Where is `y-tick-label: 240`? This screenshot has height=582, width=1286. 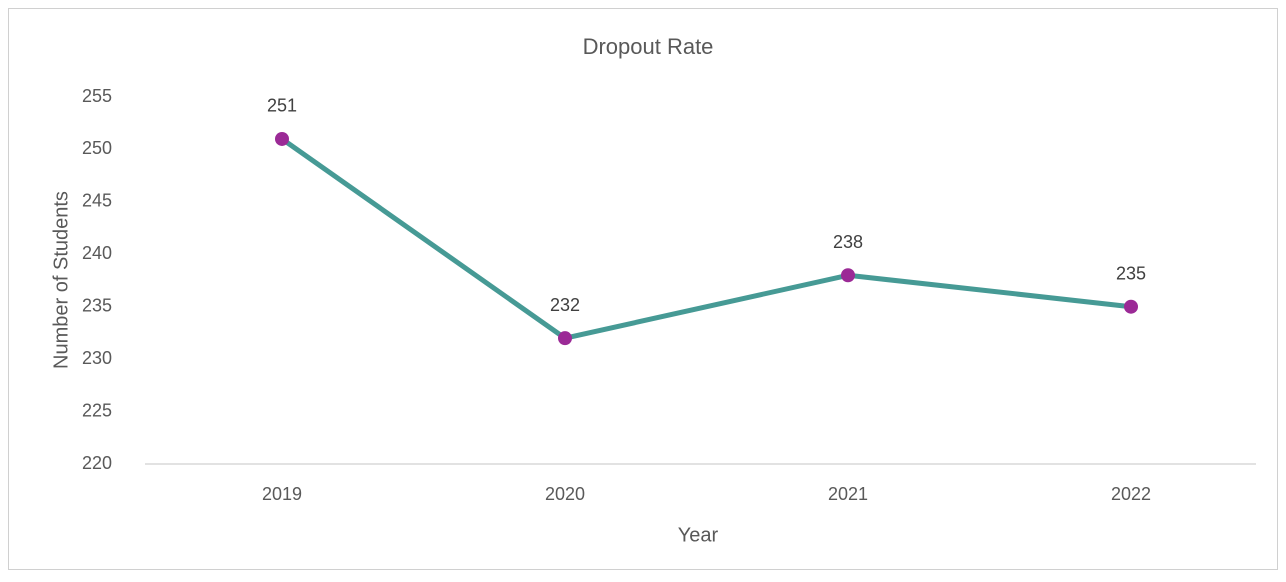 y-tick-label: 240 is located at coordinates (97, 253).